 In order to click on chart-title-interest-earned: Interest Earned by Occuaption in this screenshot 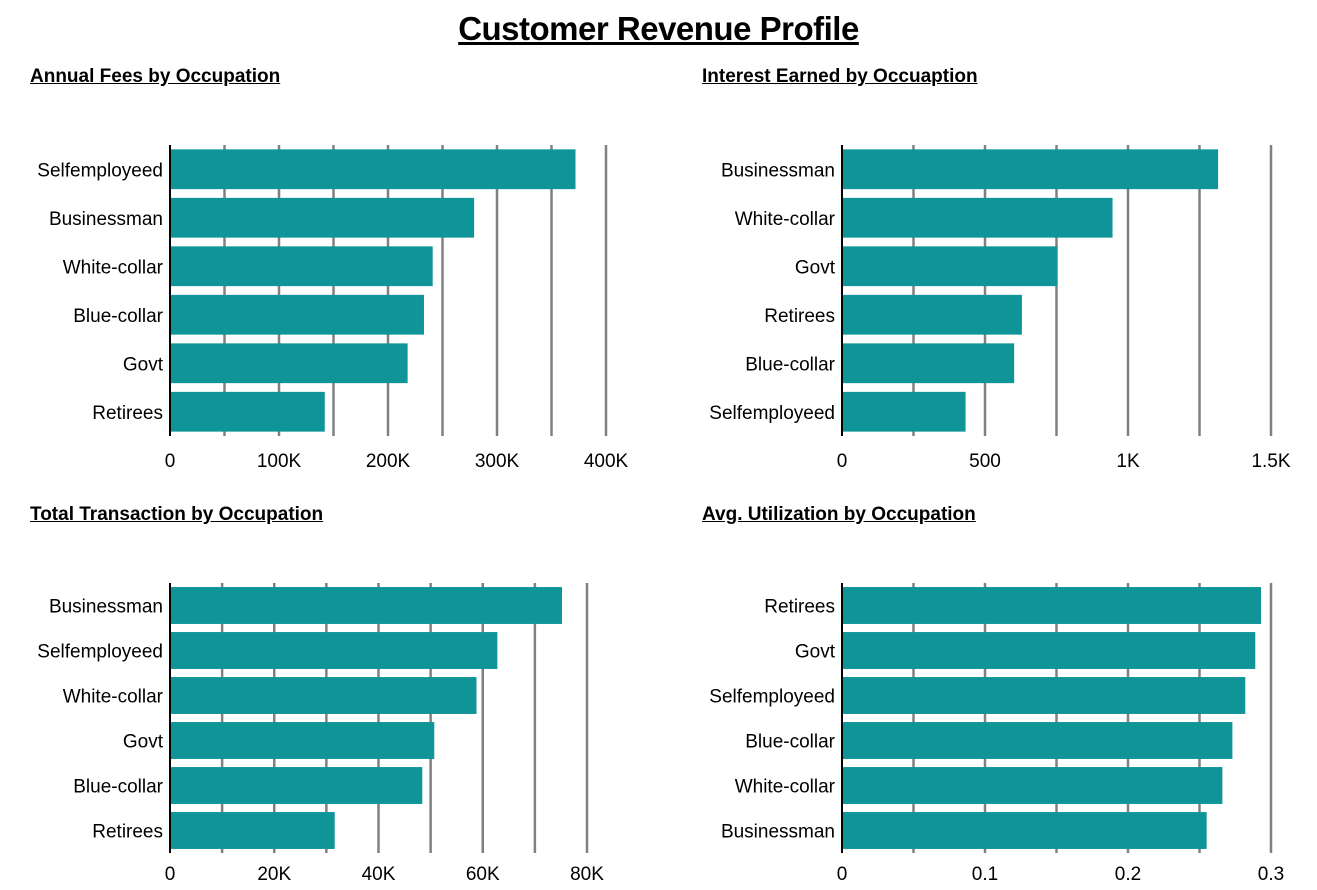, I will do `click(840, 76)`.